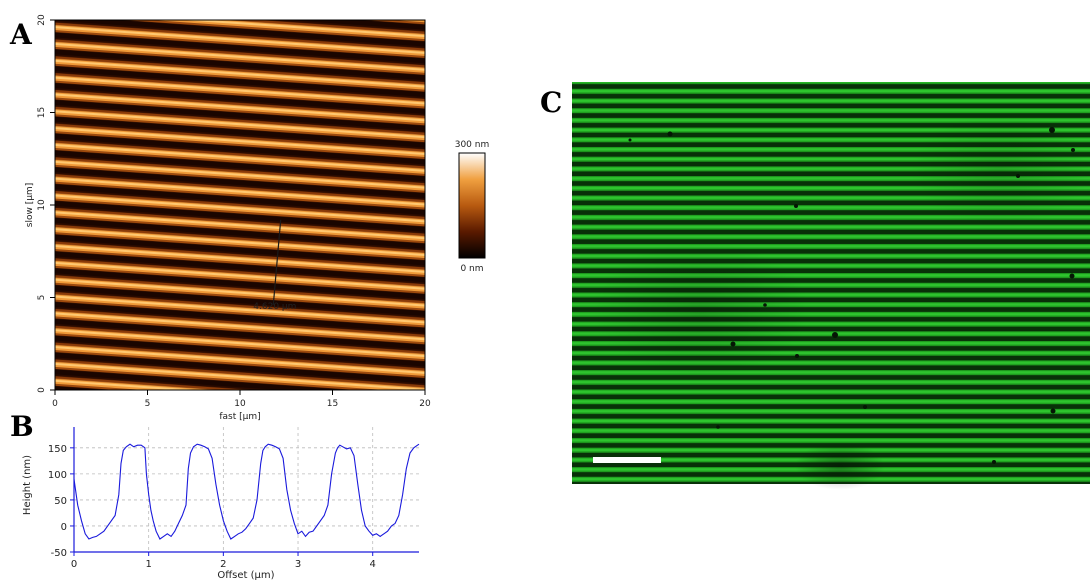 Image resolution: width=1090 pixels, height=580 pixels. What do you see at coordinates (373, 564) in the screenshot?
I see `profile-x-tick-label: 4` at bounding box center [373, 564].